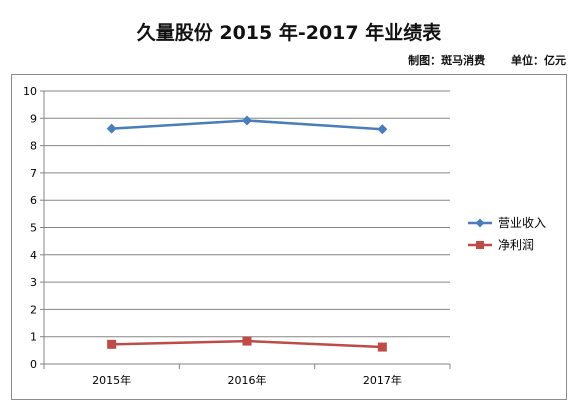 The image size is (578, 410). Describe the element at coordinates (33, 309) in the screenshot. I see `y-tick-label: 2` at that location.